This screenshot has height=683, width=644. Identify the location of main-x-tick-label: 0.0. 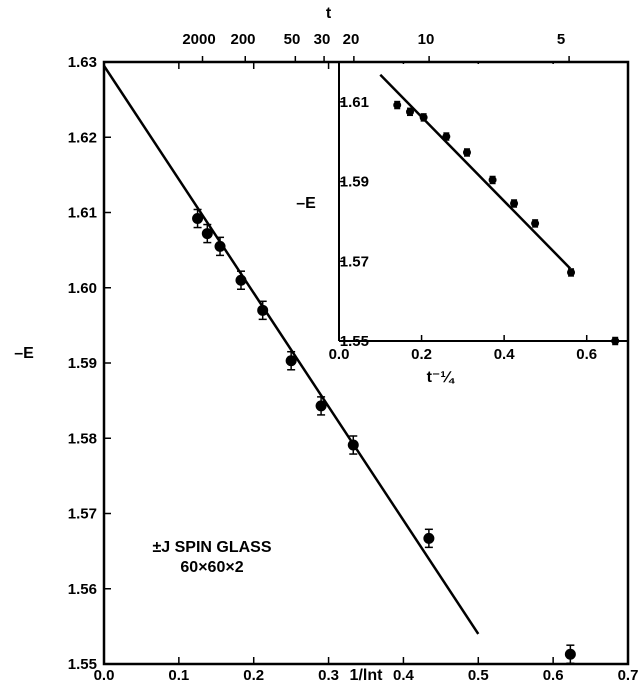
(104, 675).